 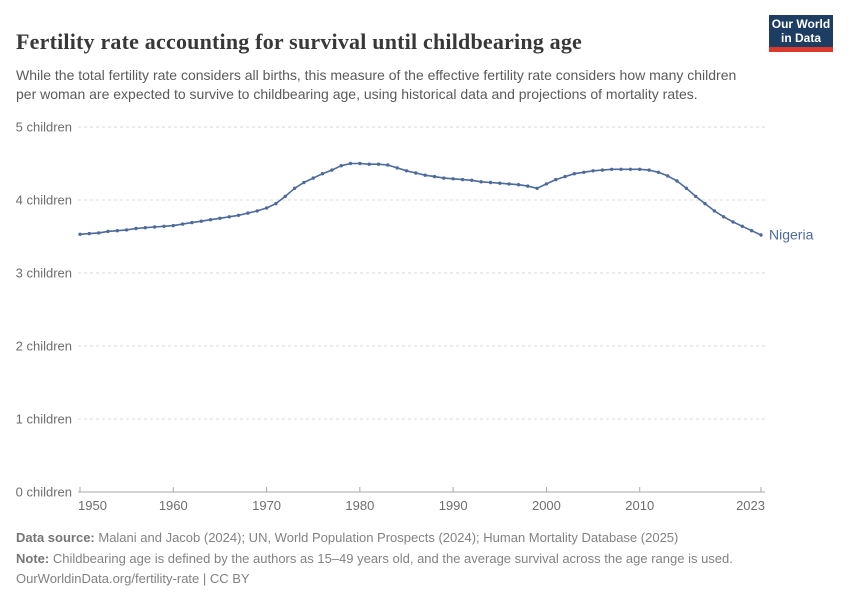 What do you see at coordinates (266, 505) in the screenshot?
I see `x-axis-tick-label: 1970` at bounding box center [266, 505].